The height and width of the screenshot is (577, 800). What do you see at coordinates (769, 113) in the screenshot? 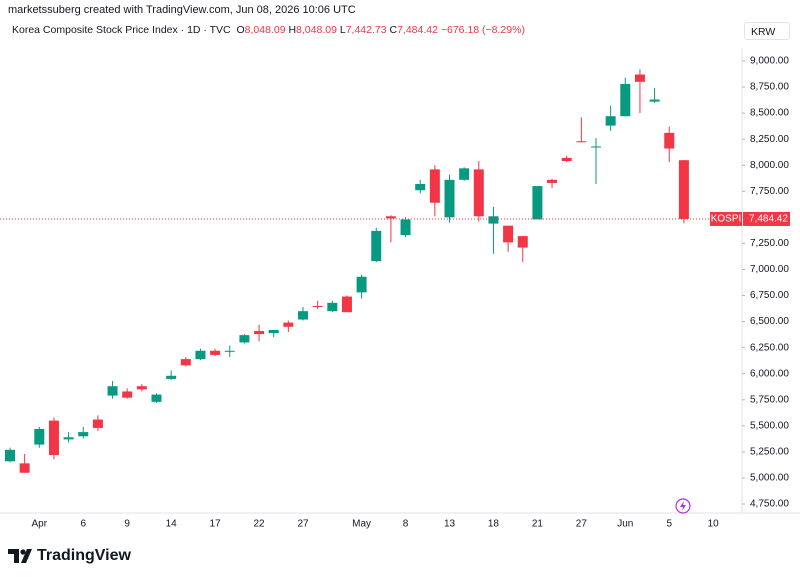
I see `y-tick-label: 8,500.00` at bounding box center [769, 113].